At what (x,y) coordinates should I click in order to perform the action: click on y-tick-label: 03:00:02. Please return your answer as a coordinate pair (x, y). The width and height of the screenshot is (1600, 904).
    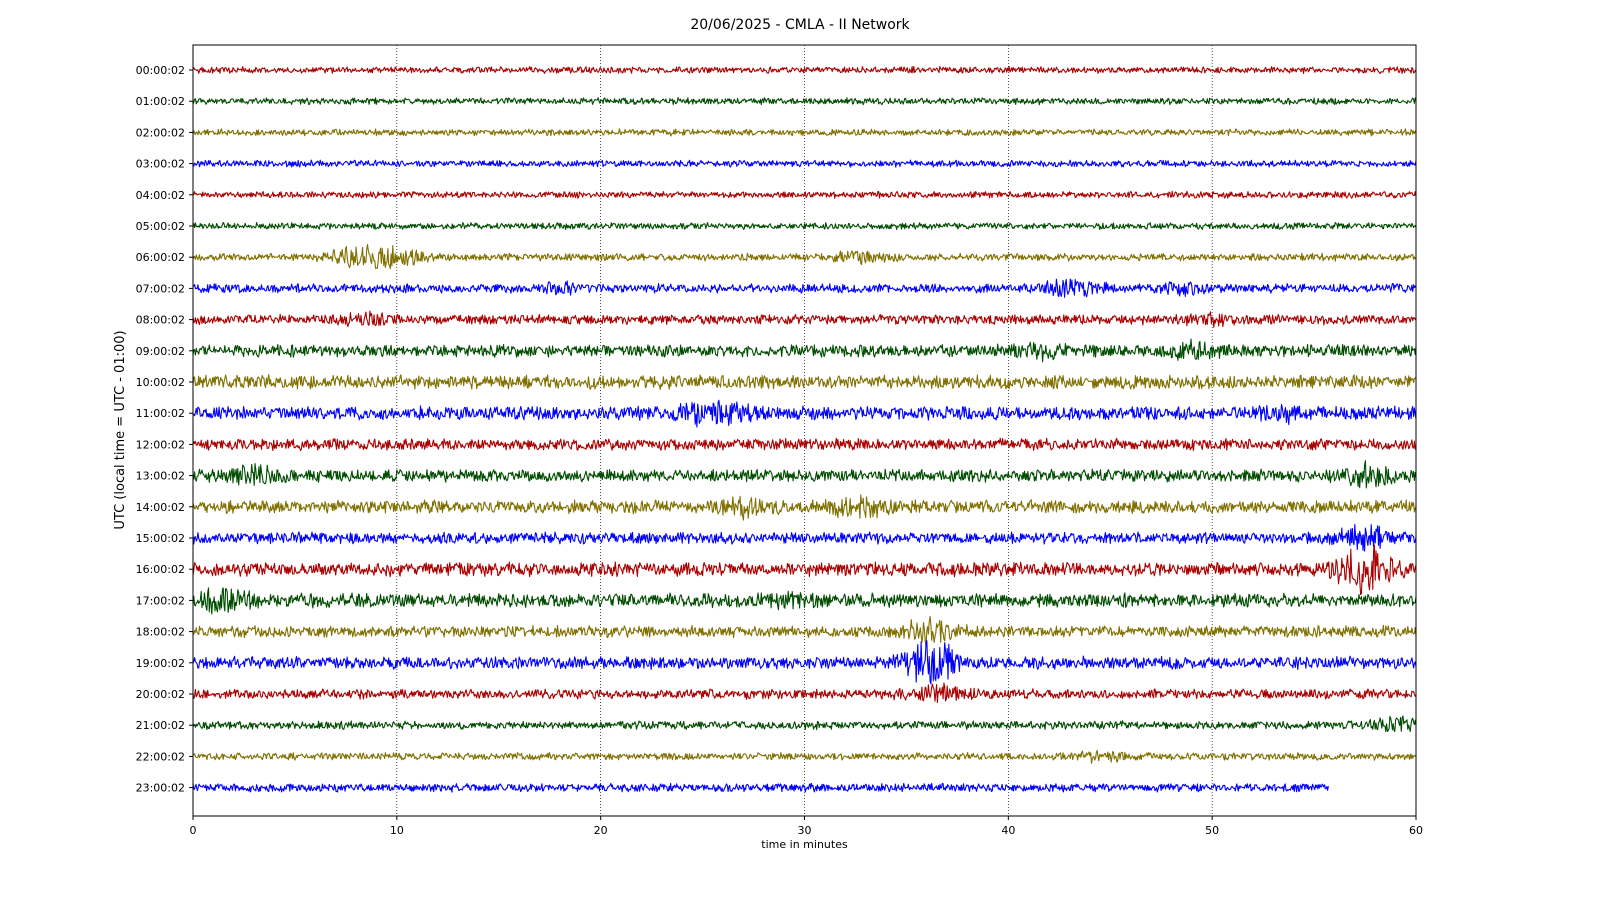
    Looking at the image, I should click on (160, 164).